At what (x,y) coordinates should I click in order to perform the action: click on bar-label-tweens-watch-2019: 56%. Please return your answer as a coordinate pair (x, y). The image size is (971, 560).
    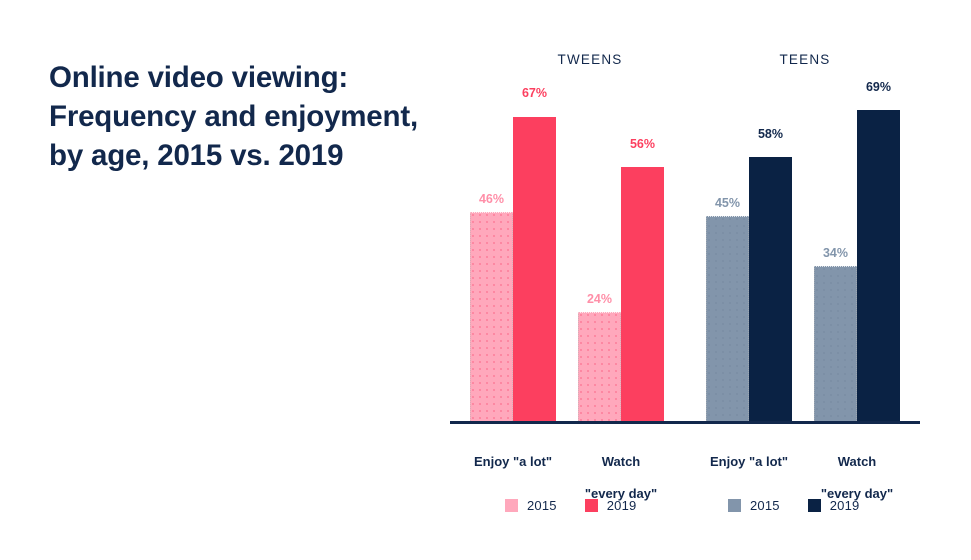
    Looking at the image, I should click on (642, 144).